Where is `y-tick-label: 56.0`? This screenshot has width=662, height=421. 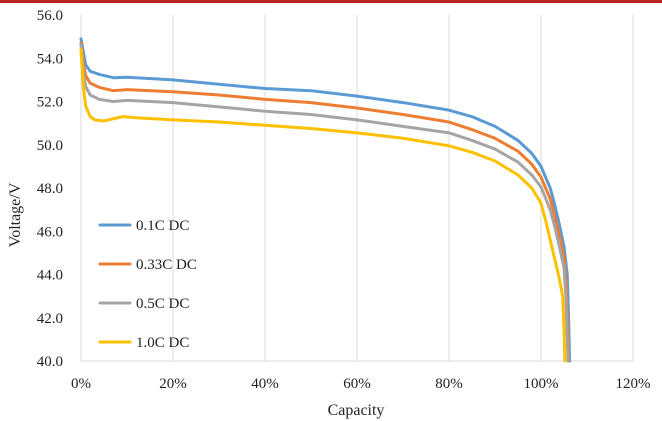
y-tick-label: 56.0 is located at coordinates (50, 16).